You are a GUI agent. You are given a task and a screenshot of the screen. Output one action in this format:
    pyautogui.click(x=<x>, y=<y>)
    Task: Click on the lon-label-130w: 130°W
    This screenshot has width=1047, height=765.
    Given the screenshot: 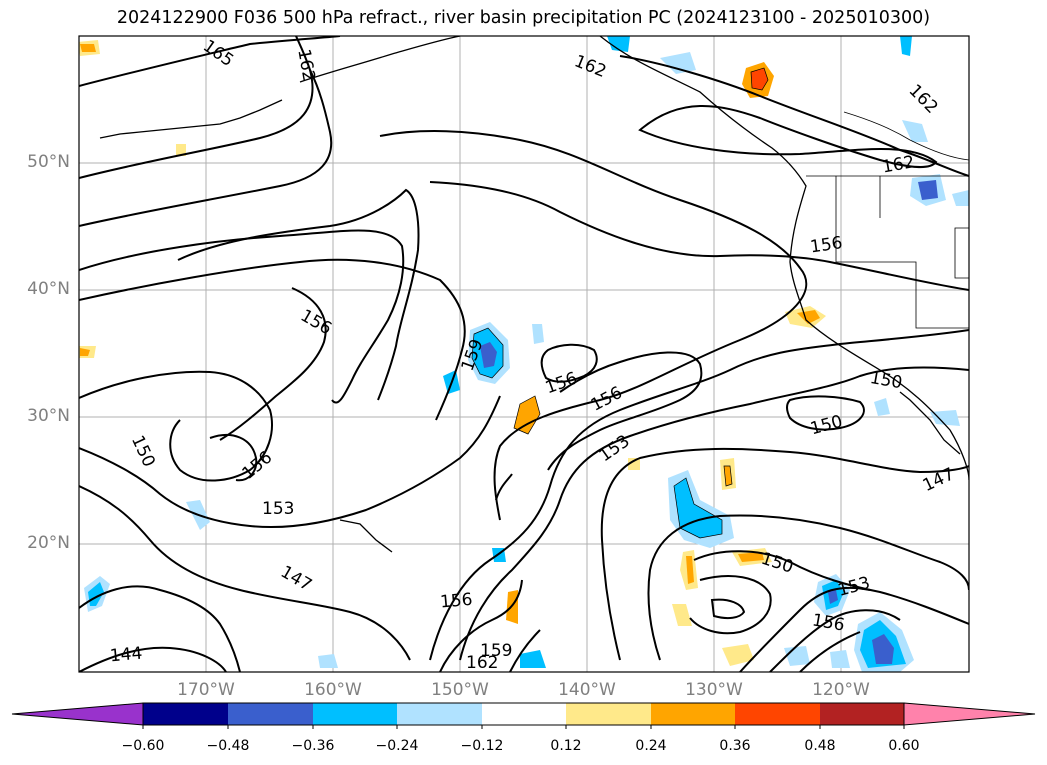 What is the action you would take?
    pyautogui.click(x=714, y=690)
    